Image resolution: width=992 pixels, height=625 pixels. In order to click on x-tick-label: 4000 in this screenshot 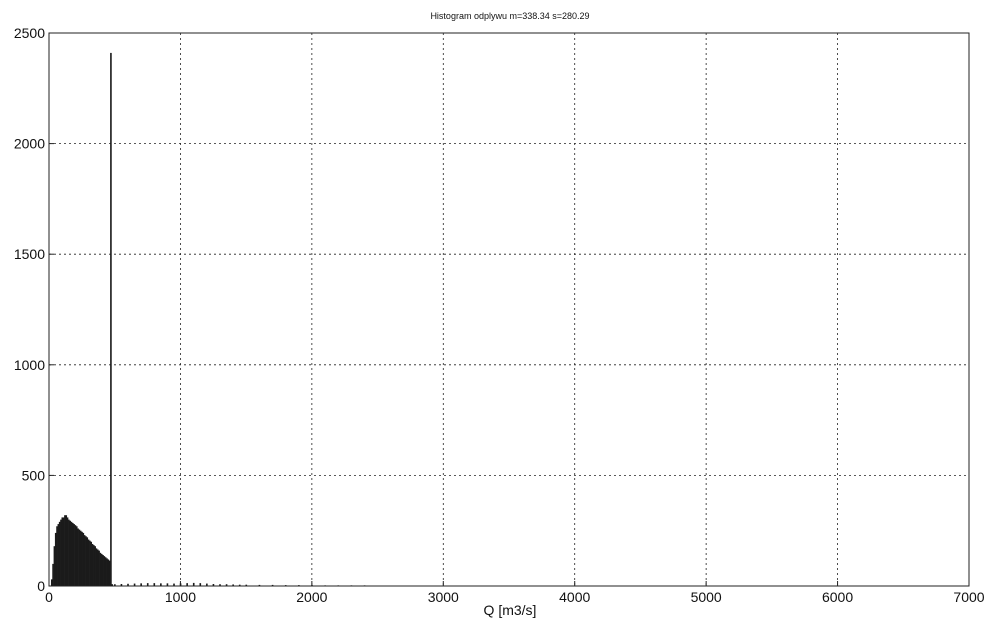, I will do `click(574, 597)`.